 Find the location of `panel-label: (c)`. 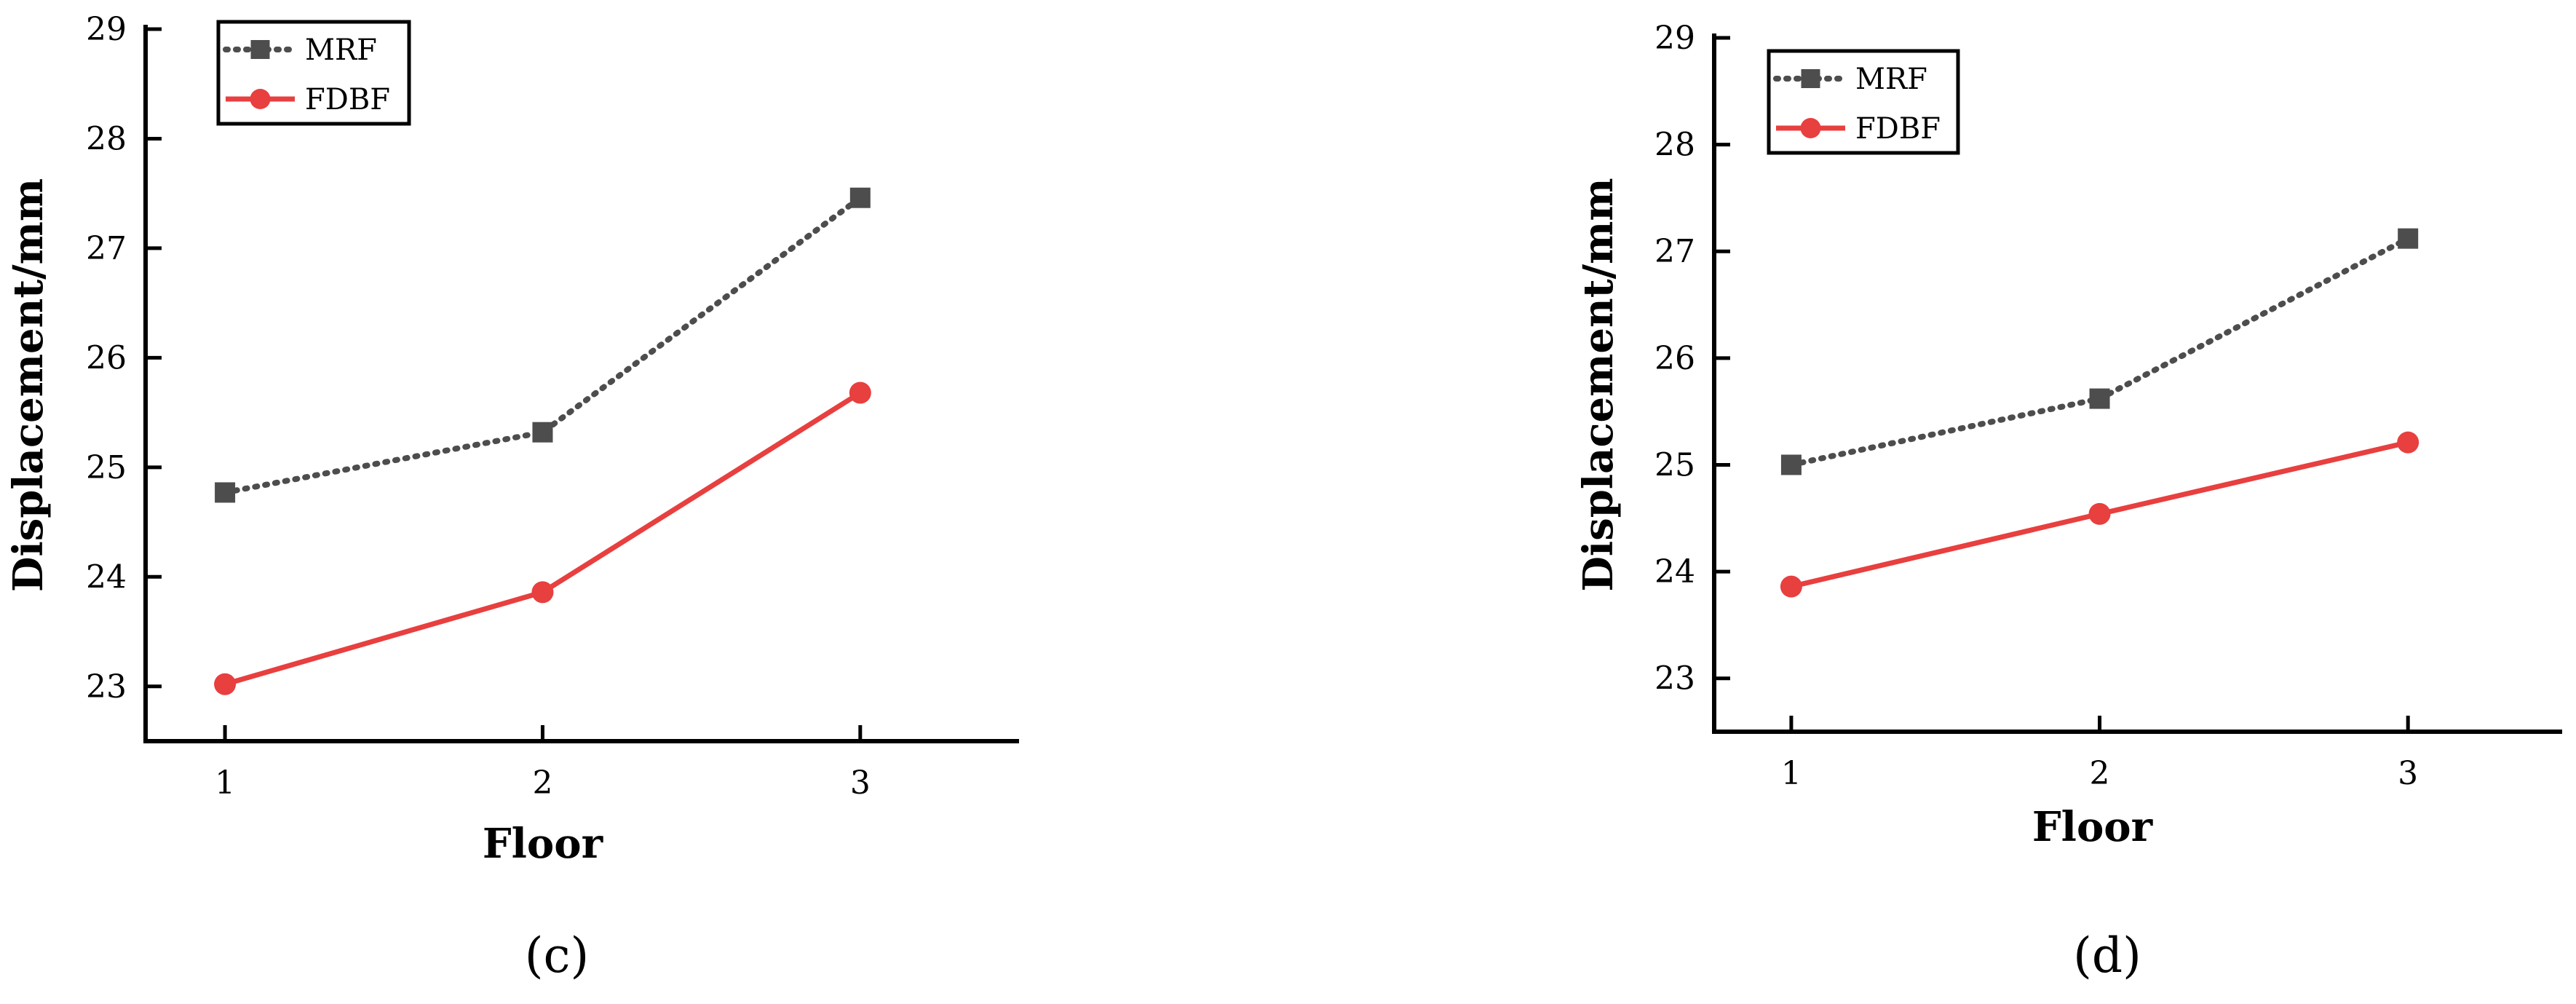

panel-label: (c) is located at coordinates (557, 956).